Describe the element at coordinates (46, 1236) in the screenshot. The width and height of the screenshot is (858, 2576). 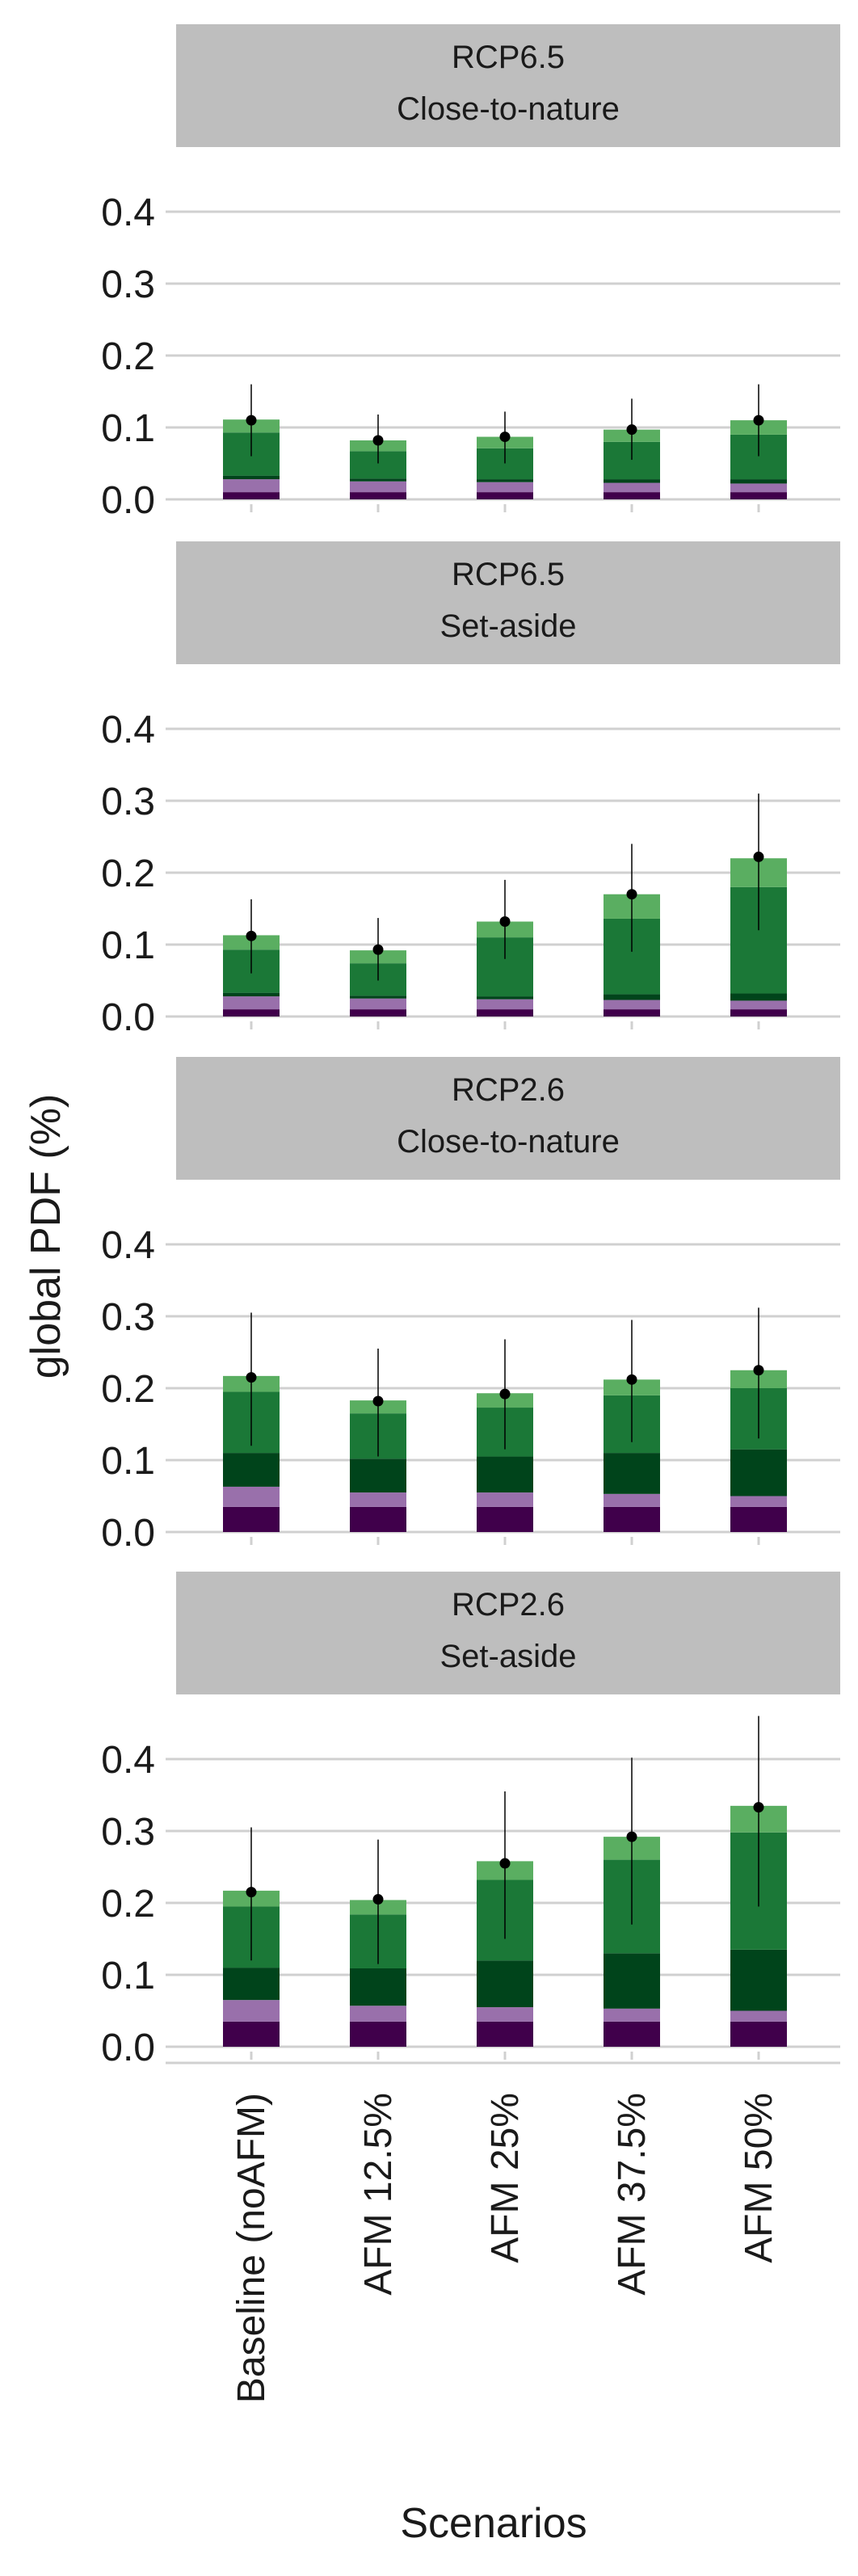
I see `y-axis-title: global PDF (%)` at that location.